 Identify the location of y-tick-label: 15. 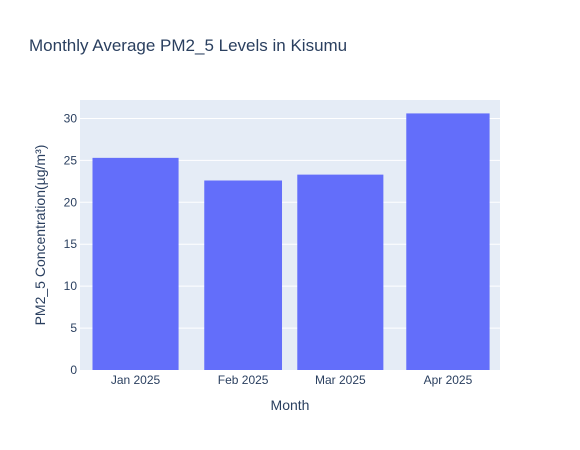
(71, 244).